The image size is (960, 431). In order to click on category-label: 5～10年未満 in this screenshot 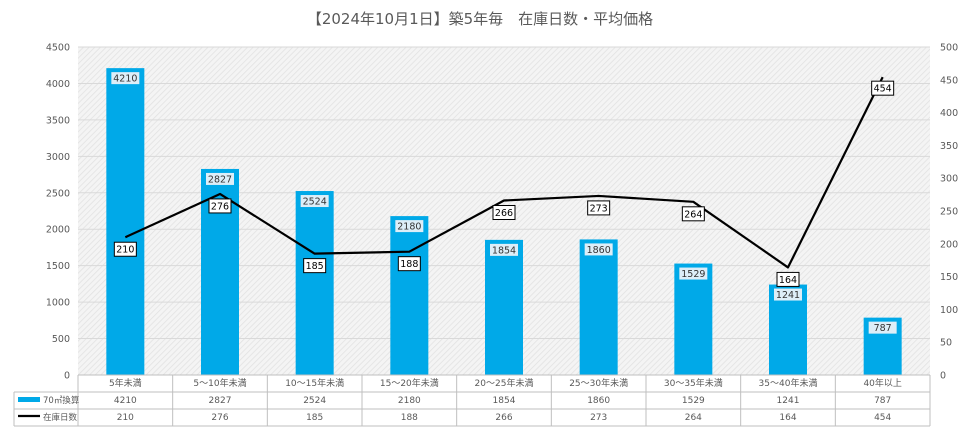, I will do `click(219, 383)`.